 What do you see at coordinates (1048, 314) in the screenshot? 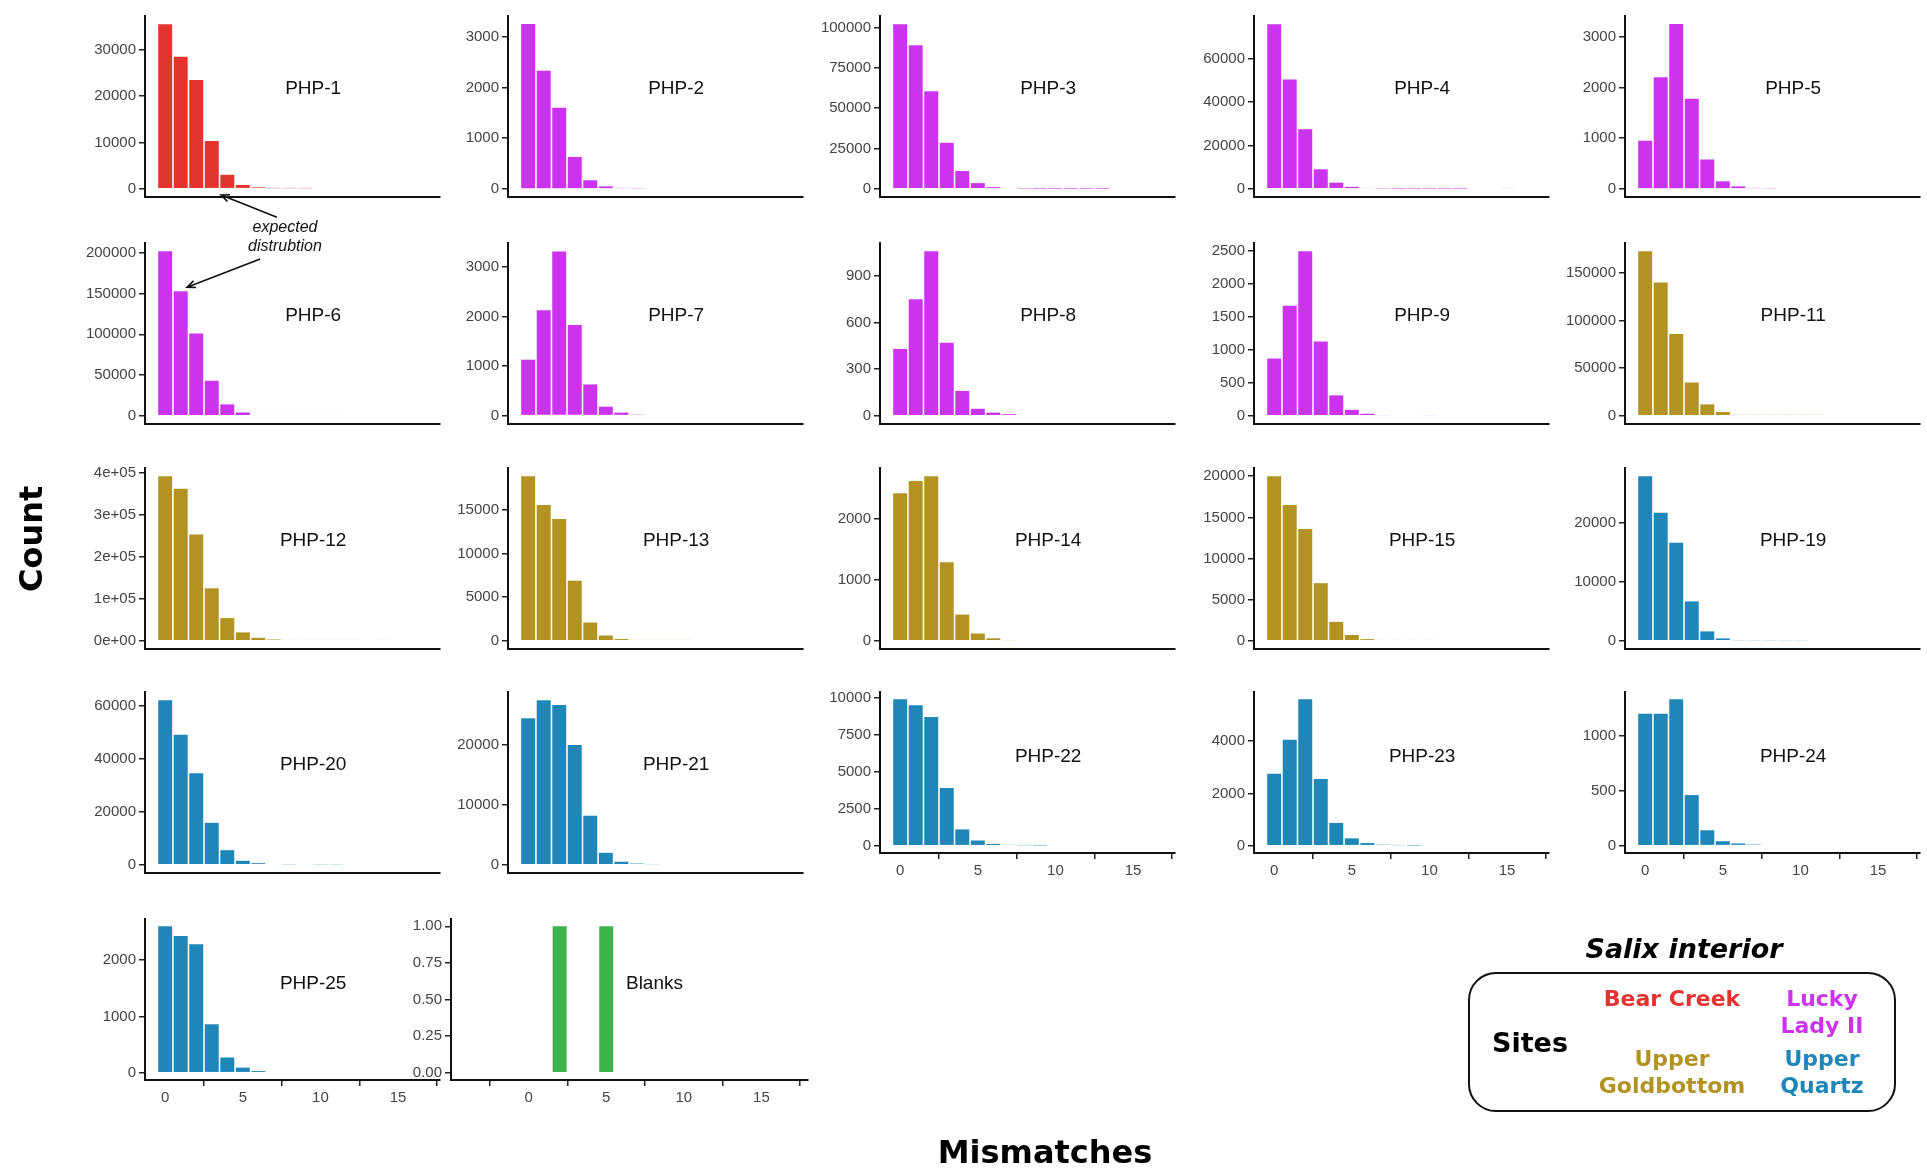
I see `text: PHP-8` at bounding box center [1048, 314].